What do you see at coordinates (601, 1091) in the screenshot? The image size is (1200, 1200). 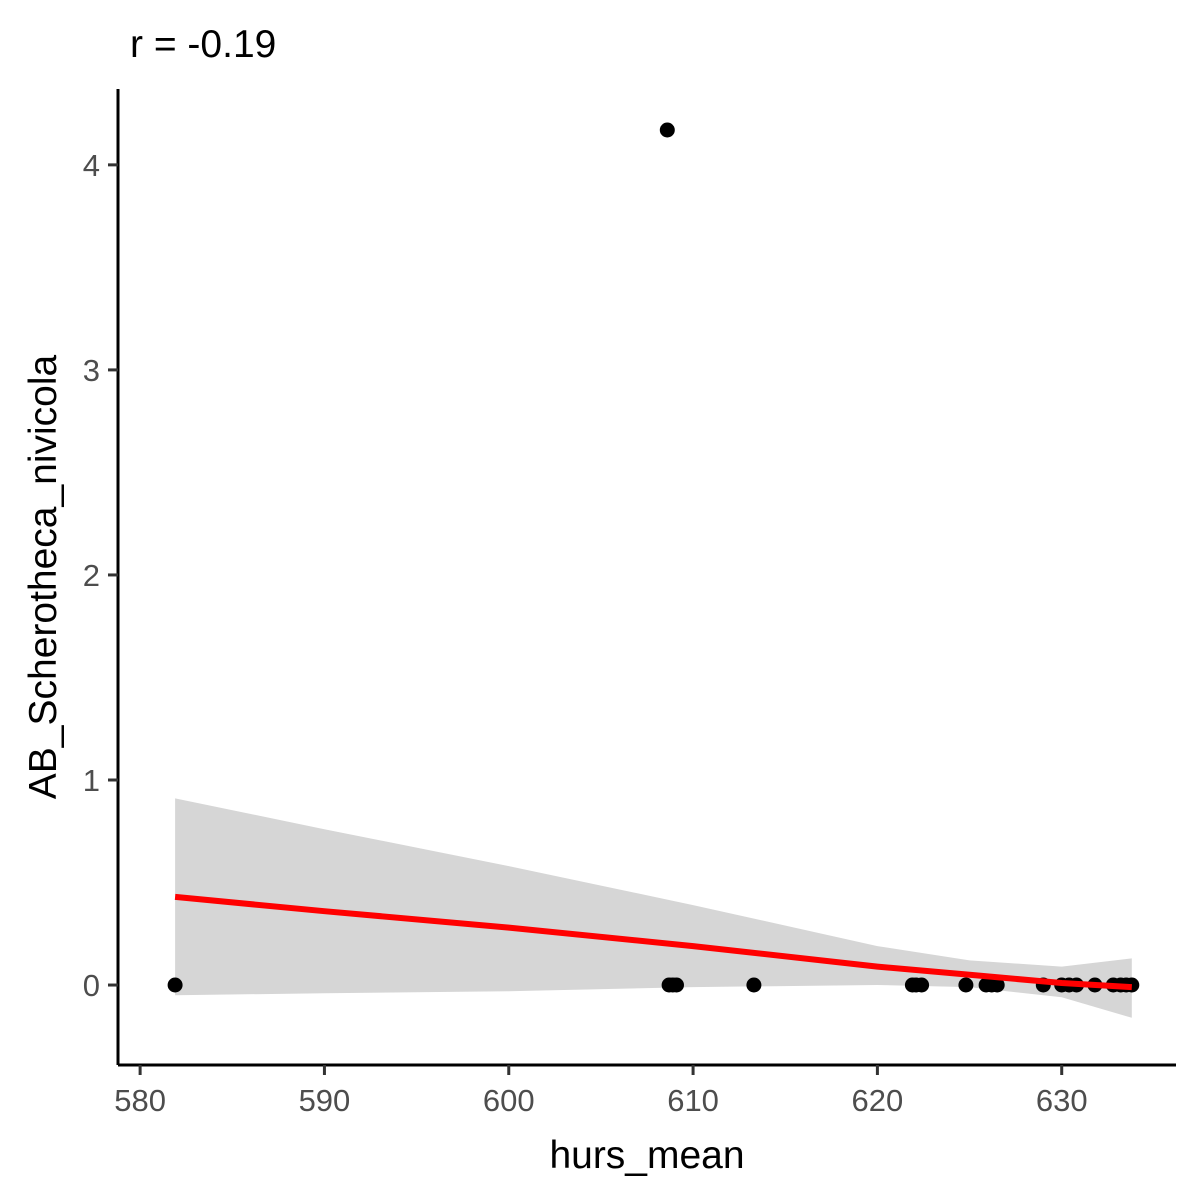 I see `x-axis-ticks: 580 590 600 610 620 630` at bounding box center [601, 1091].